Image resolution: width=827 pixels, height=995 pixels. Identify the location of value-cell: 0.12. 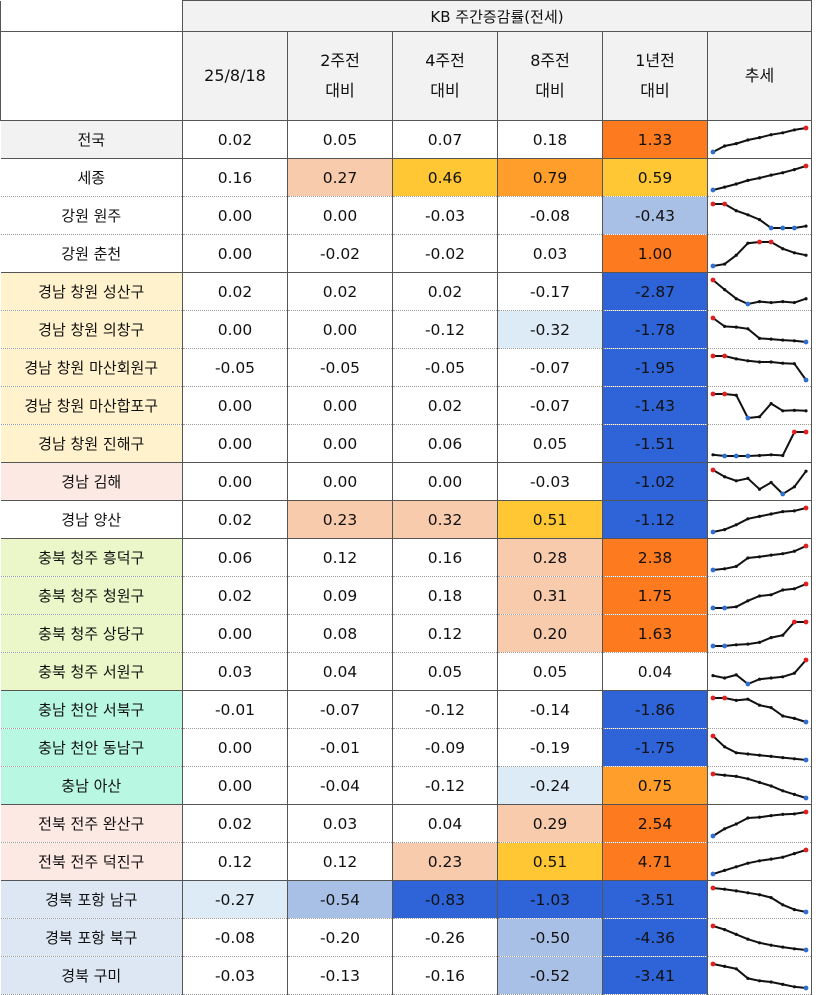
(235, 861).